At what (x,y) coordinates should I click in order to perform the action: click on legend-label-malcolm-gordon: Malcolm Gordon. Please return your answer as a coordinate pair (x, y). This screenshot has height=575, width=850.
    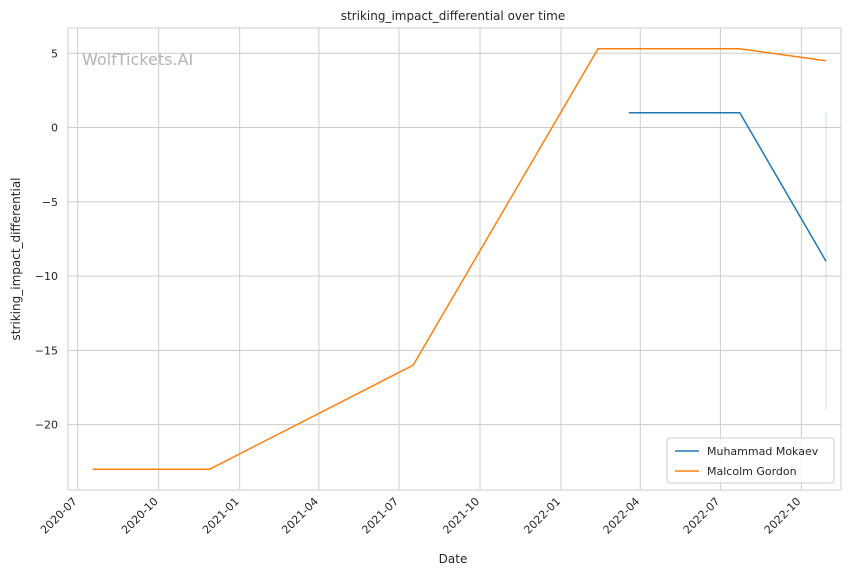
    Looking at the image, I should click on (752, 471).